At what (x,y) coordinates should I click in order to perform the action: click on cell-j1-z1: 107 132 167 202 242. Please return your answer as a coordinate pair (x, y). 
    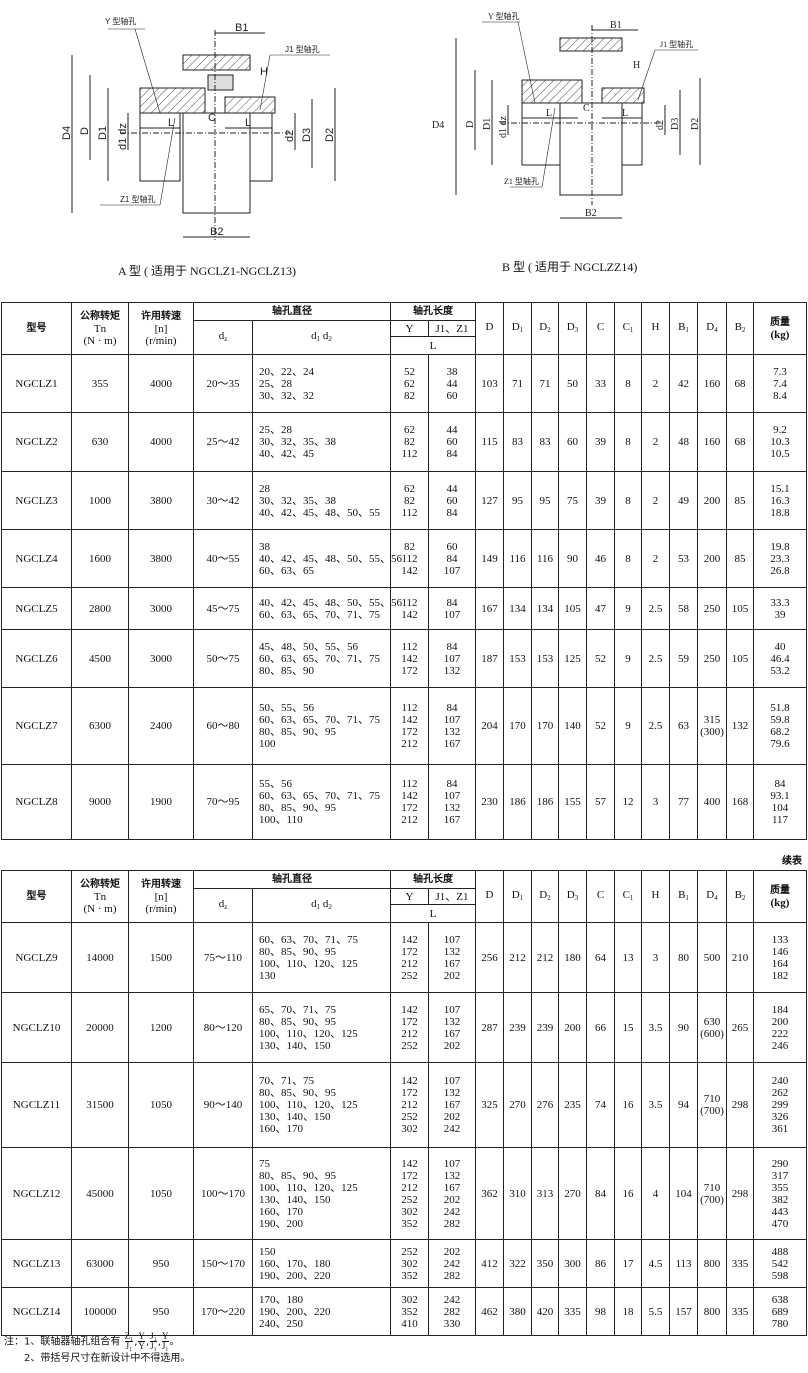
    Looking at the image, I should click on (452, 1105).